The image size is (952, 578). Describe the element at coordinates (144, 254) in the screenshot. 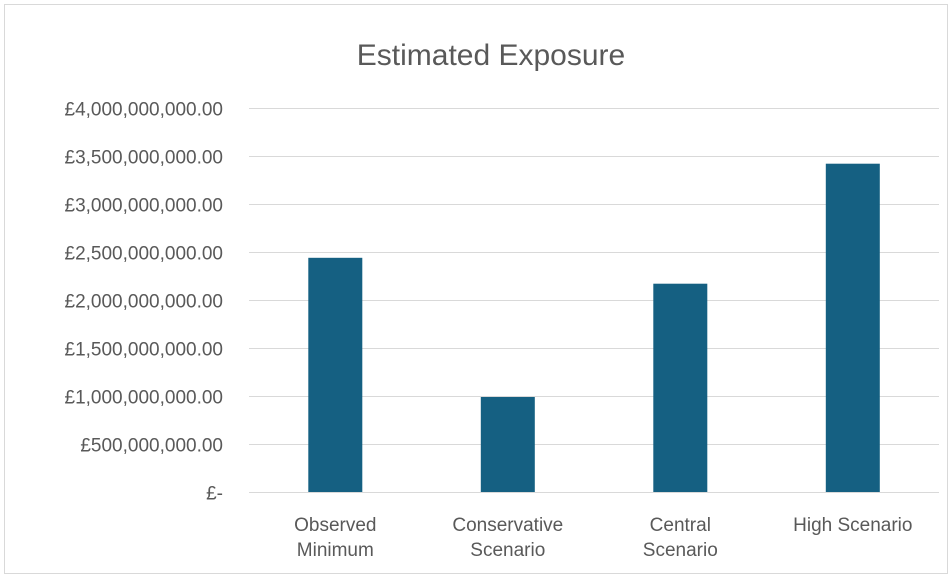

I see `y-tick-label: £2,500,000,000.00` at that location.